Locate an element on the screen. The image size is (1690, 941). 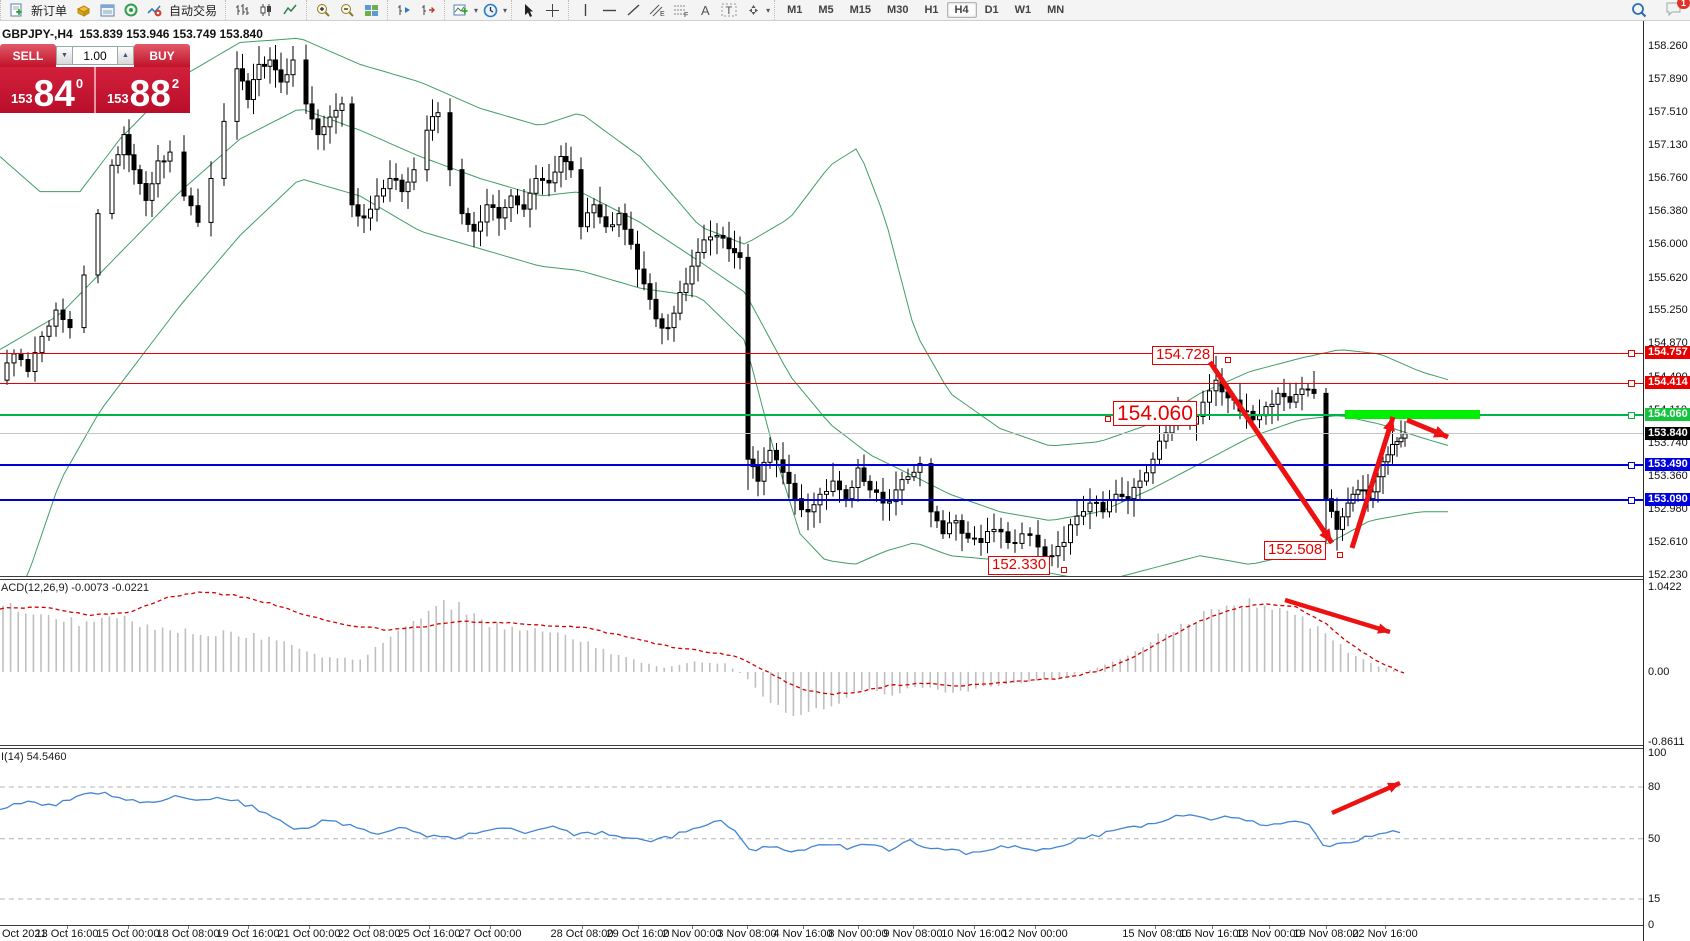
period-dropdown: ▾ is located at coordinates (505, 10).